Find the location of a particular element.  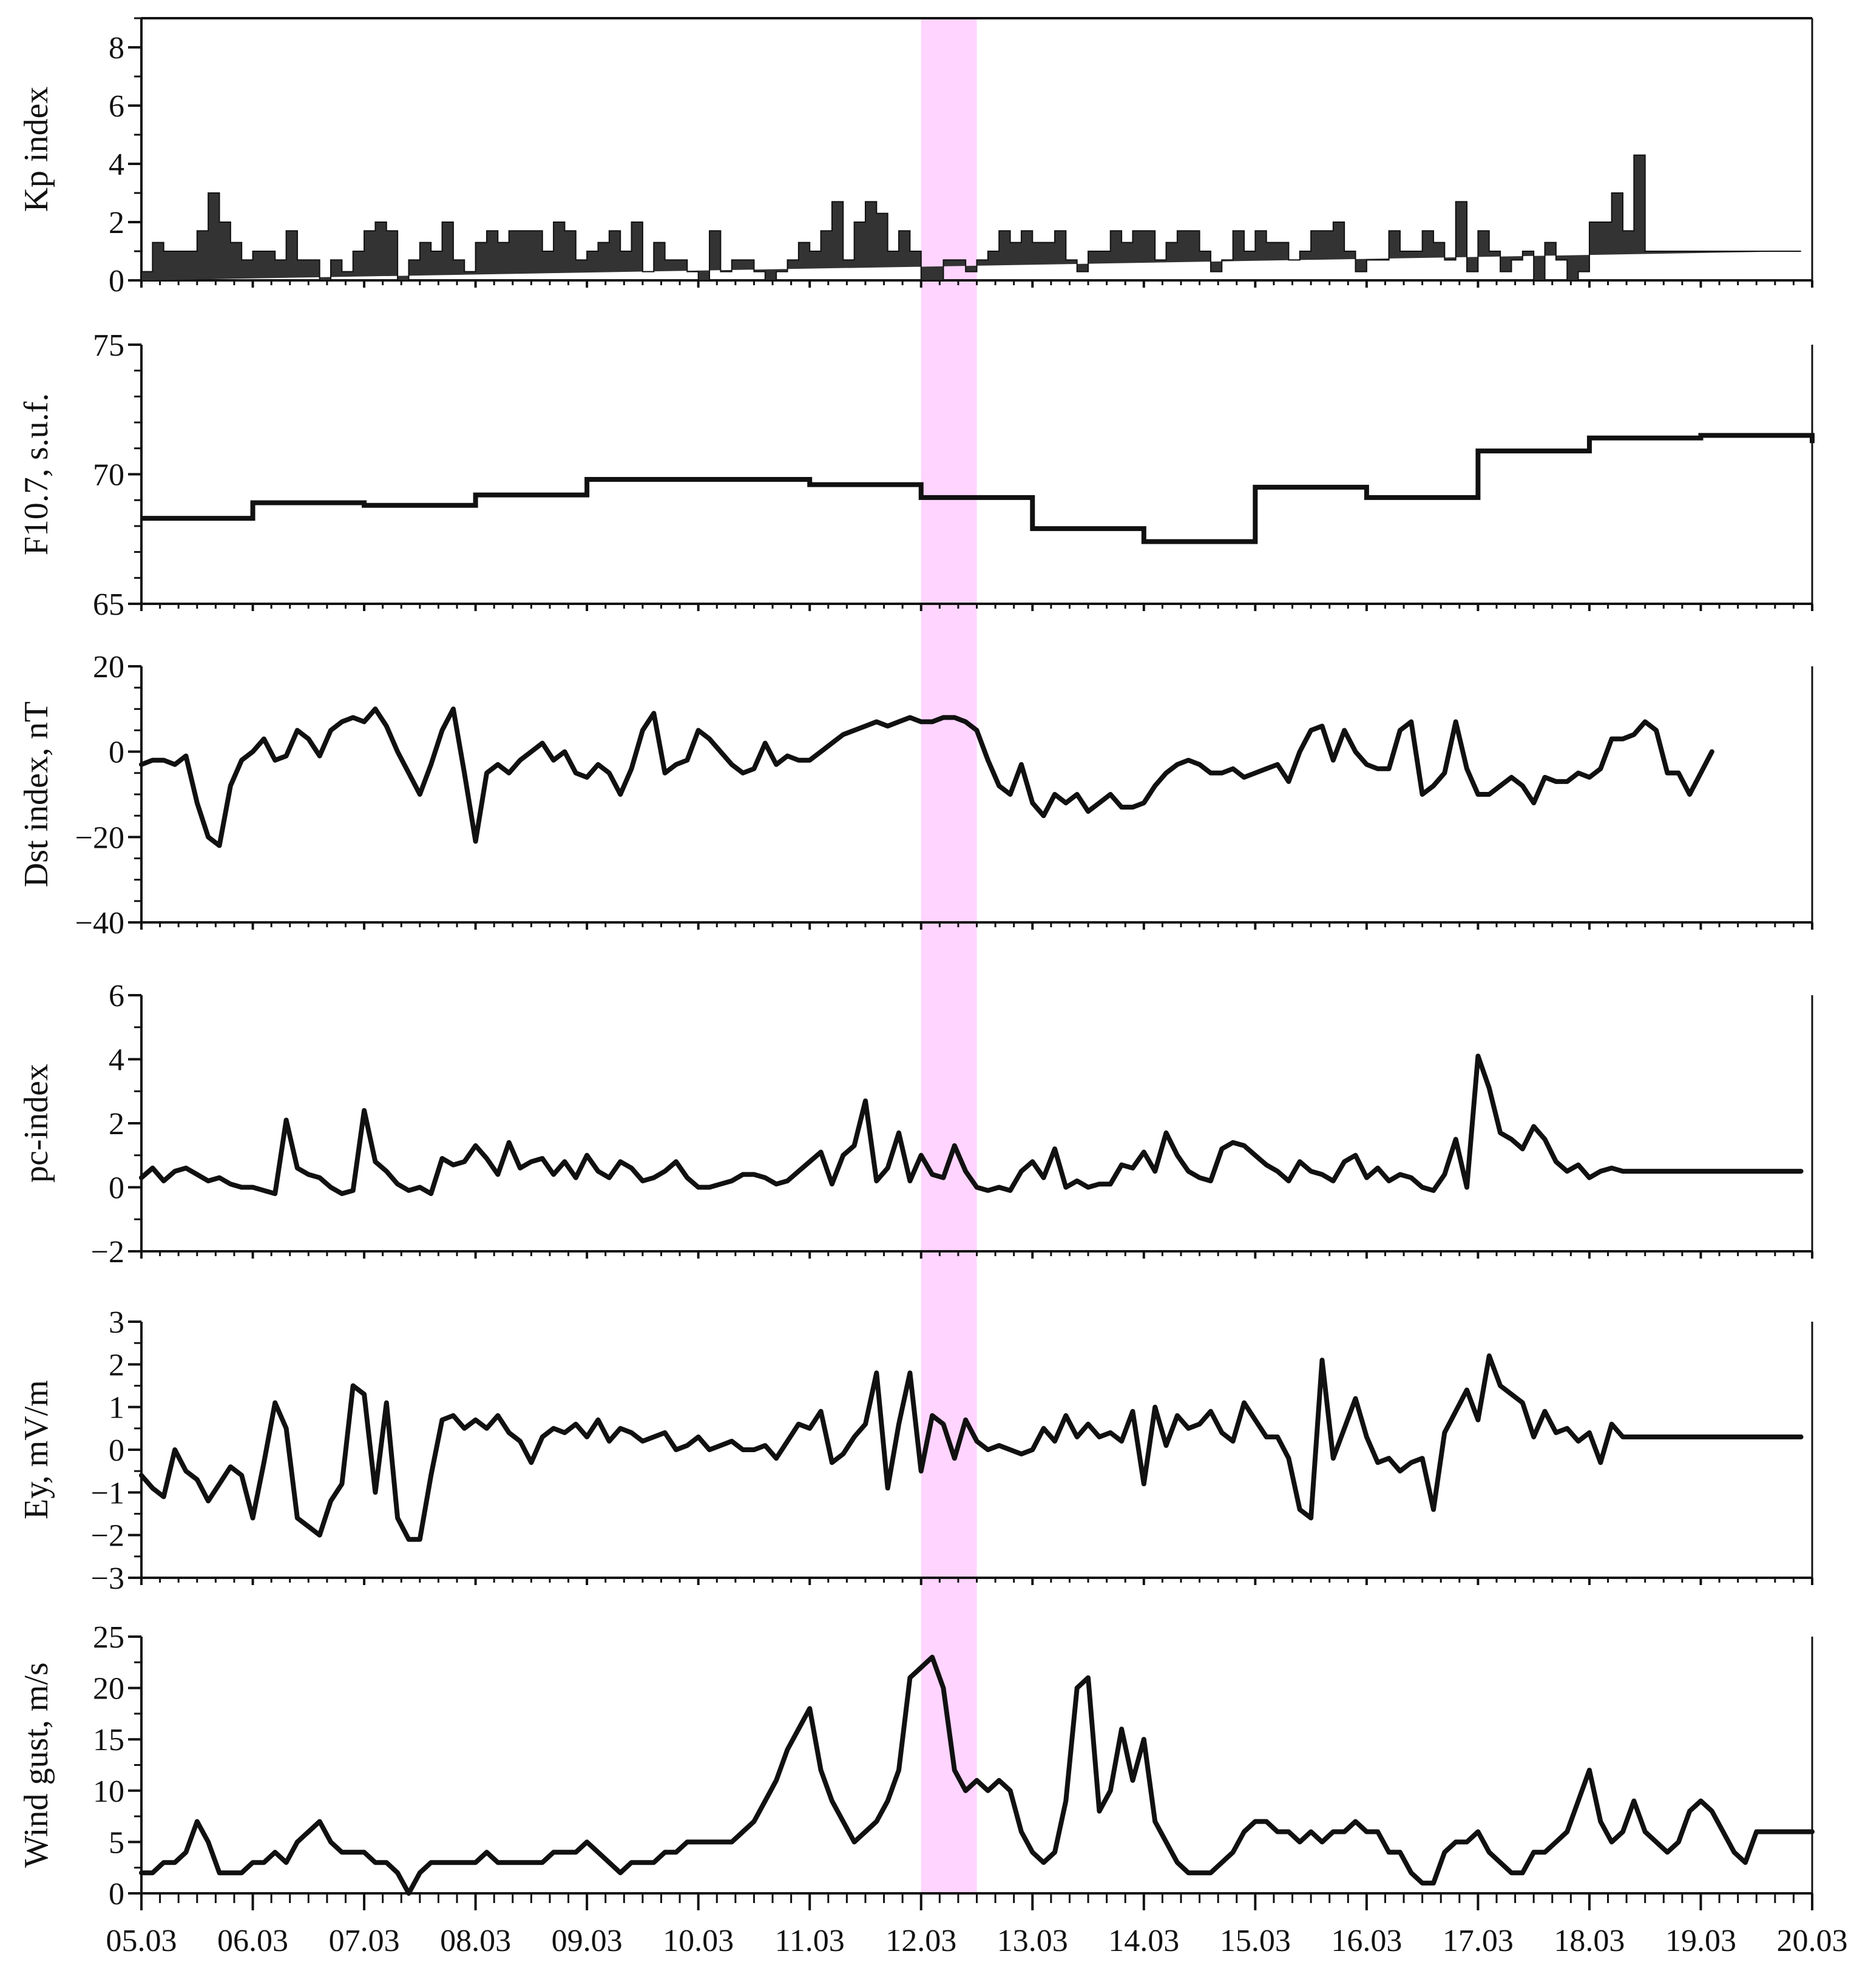

x-tick-label: 20.03 is located at coordinates (1812, 1941).